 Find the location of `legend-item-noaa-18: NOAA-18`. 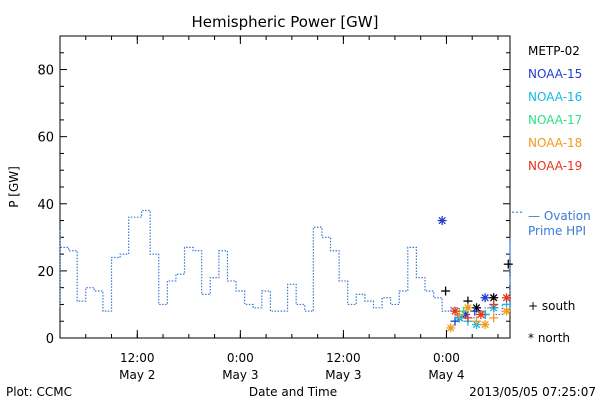

legend-item-noaa-18: NOAA-18 is located at coordinates (555, 143).